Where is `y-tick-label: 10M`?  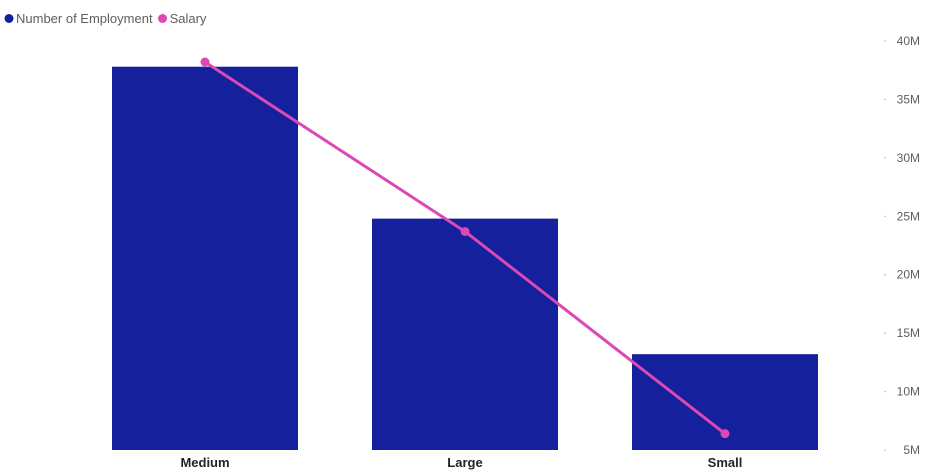 y-tick-label: 10M is located at coordinates (908, 392).